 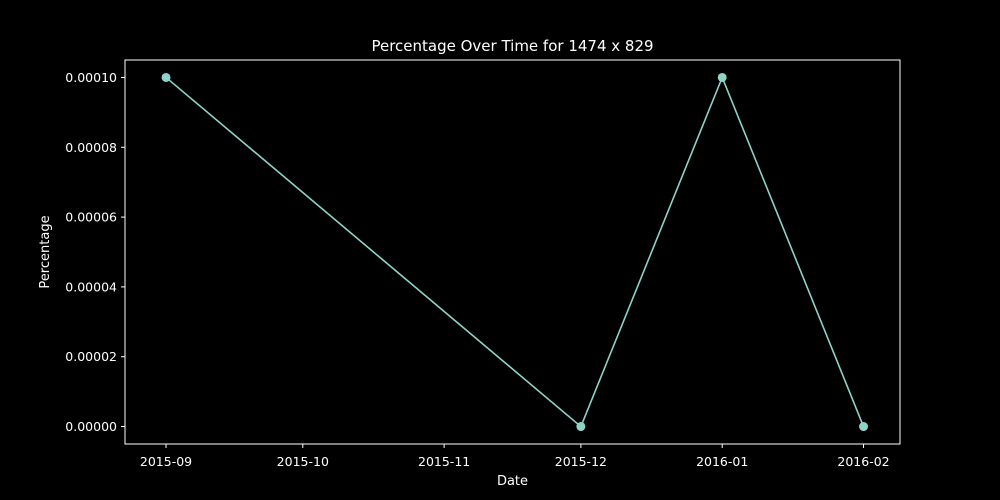 What do you see at coordinates (91, 217) in the screenshot?
I see `y-tick-label: 0.00006` at bounding box center [91, 217].